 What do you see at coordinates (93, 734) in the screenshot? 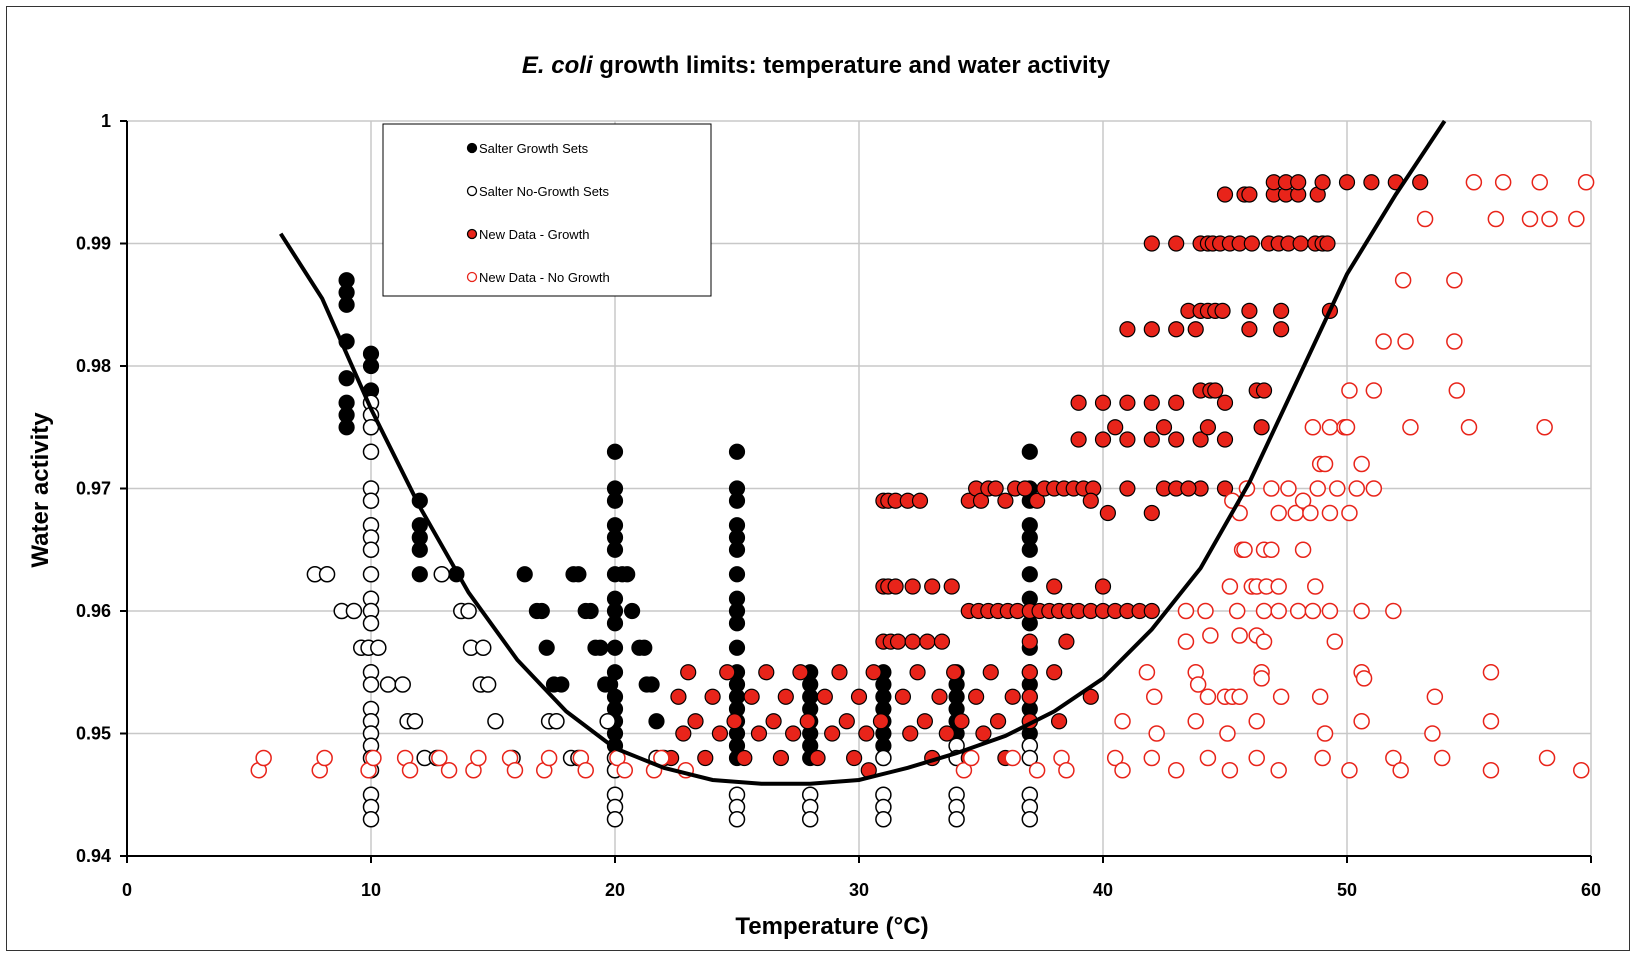
I see `y-tick-label: 0.95` at bounding box center [93, 734].